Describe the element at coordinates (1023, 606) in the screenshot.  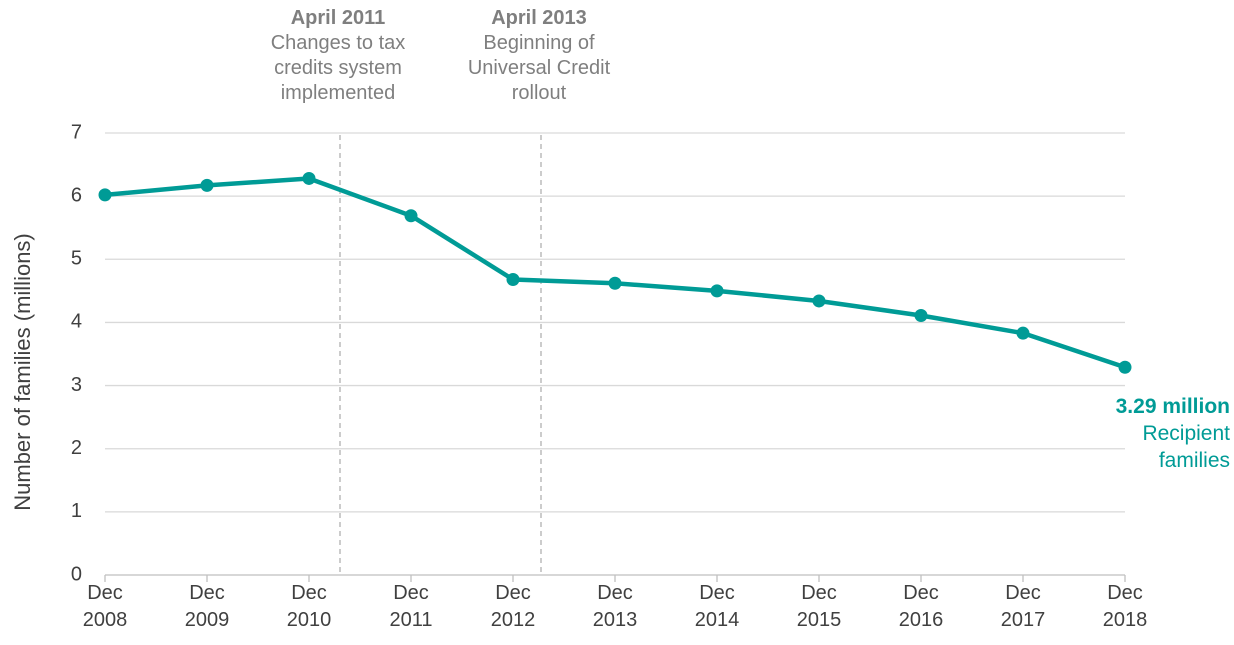
I see `x-tick-label: Dec 2017` at that location.